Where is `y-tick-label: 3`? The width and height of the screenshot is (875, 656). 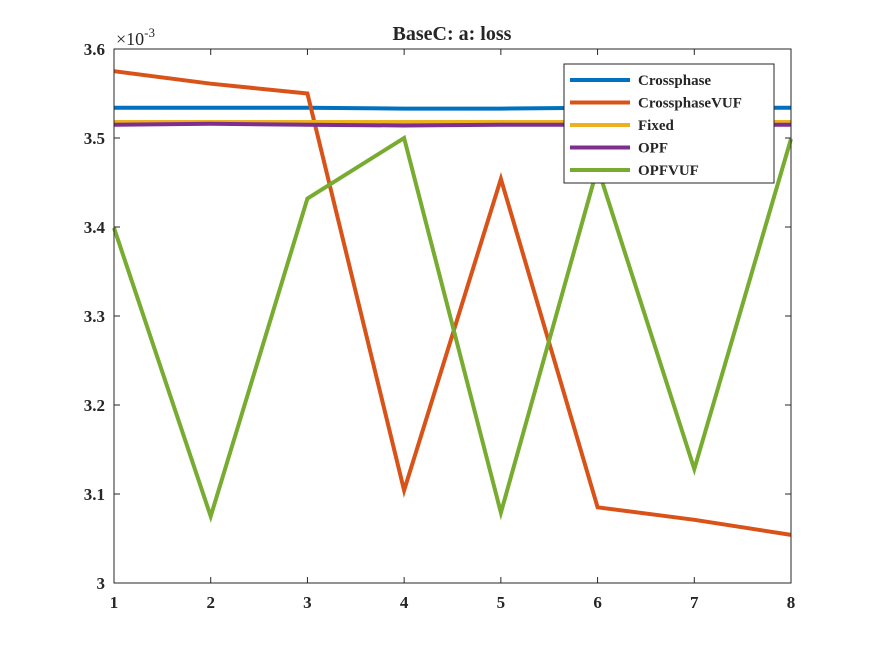
y-tick-label: 3 is located at coordinates (101, 583).